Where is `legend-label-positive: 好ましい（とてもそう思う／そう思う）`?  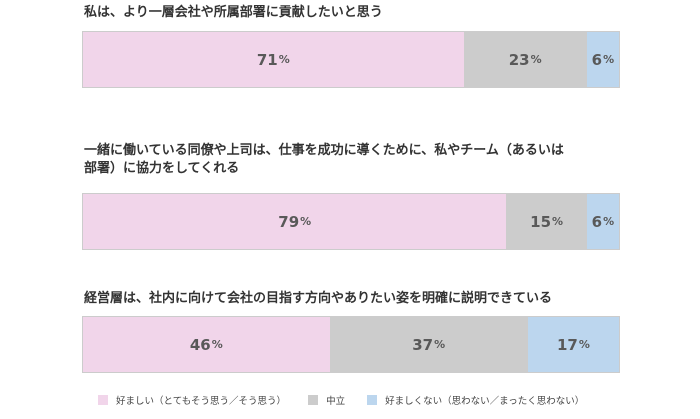 legend-label-positive: 好ましい（とてもそう思う／そう思う） is located at coordinates (201, 401).